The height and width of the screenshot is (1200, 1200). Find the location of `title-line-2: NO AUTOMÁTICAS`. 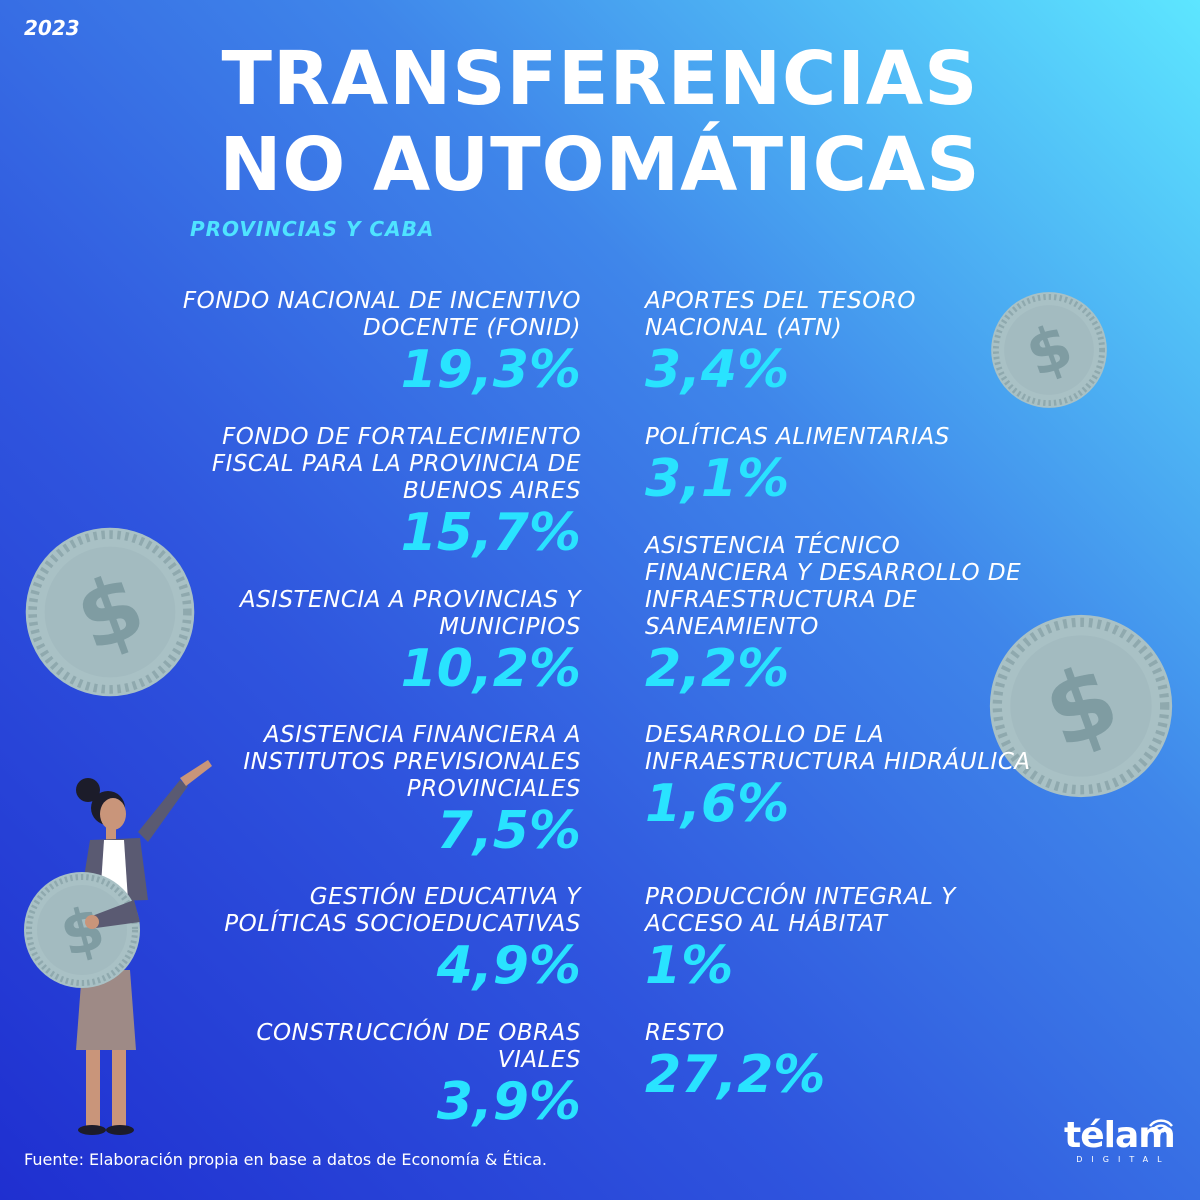

title-line-2: NO AUTOMÁTICAS is located at coordinates (600, 165).